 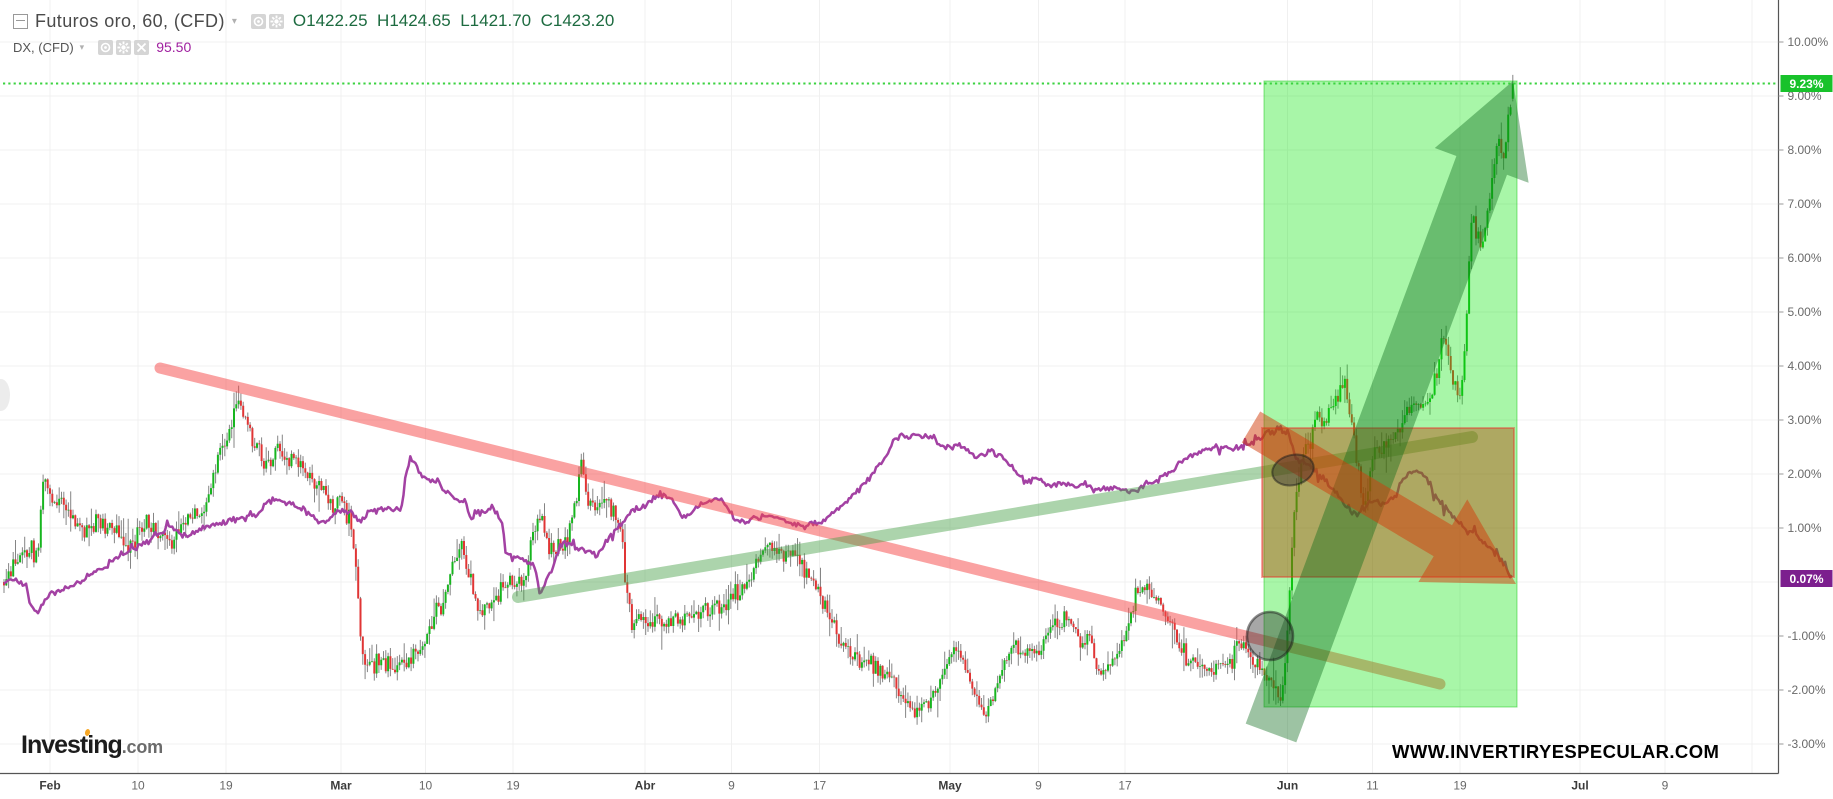 I want to click on svg-text: 9.23%, so click(x=1806, y=84).